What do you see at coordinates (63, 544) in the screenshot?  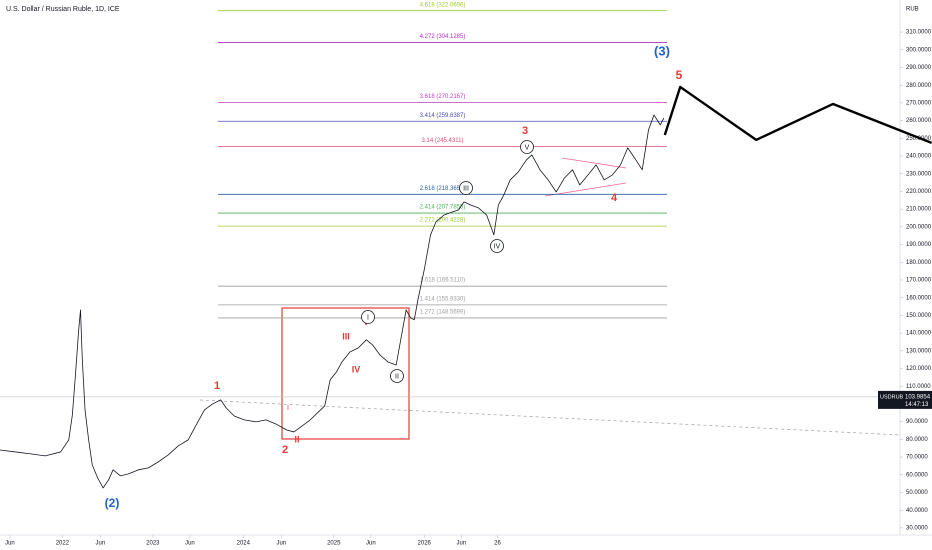 I see `x-tick-label: 2022` at bounding box center [63, 544].